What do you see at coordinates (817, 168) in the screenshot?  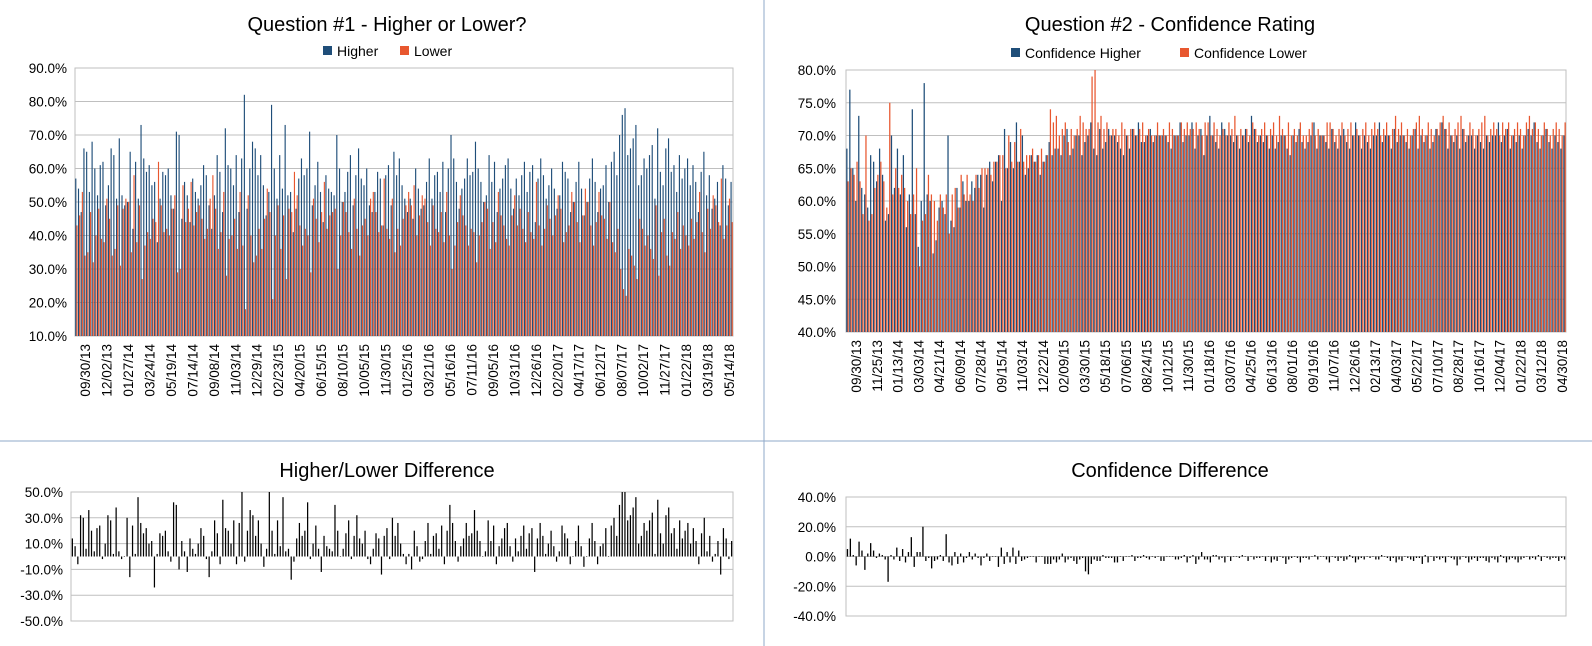 I see `y-tick-label: 65.0%` at bounding box center [817, 168].